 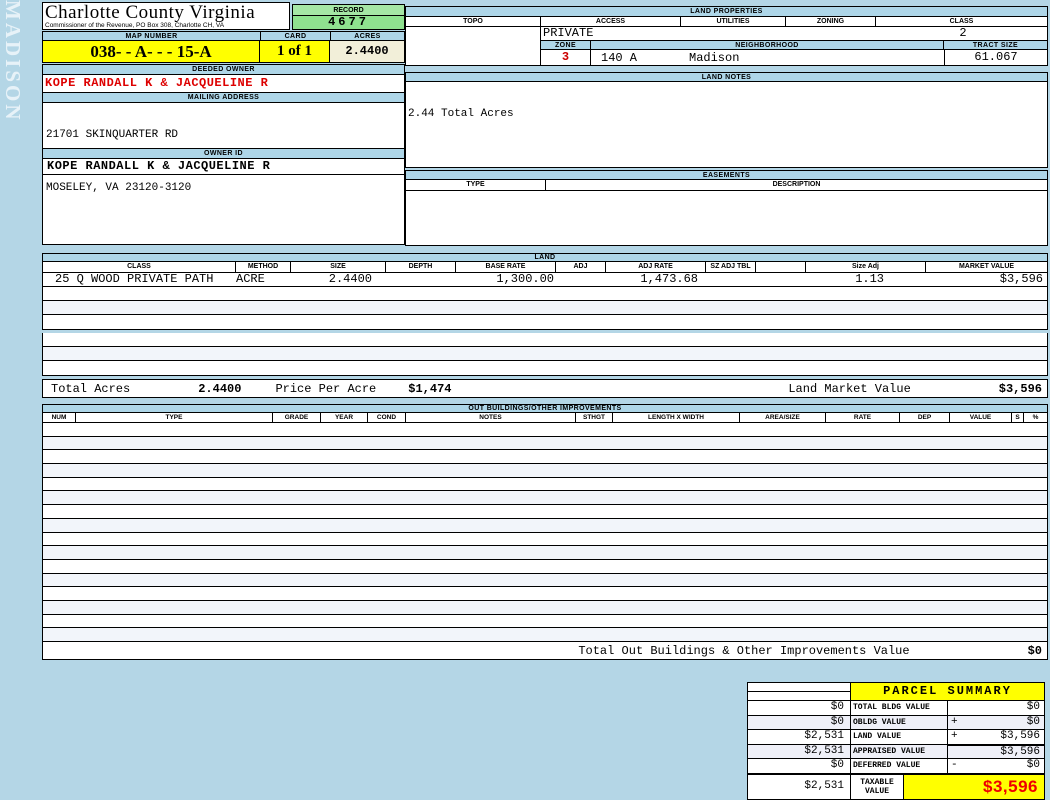 I want to click on taxable-prior-value: $2,531, so click(x=799, y=786).